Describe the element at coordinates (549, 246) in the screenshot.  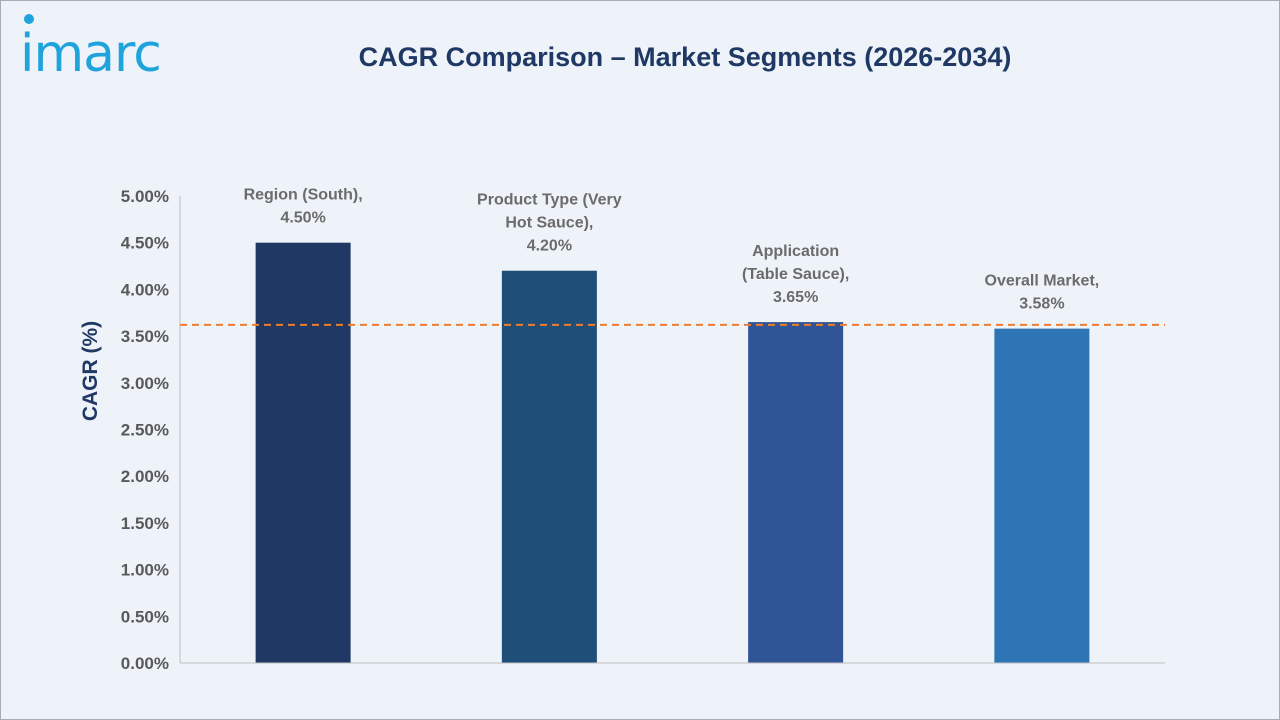
I see `data-label: 4.20%` at that location.